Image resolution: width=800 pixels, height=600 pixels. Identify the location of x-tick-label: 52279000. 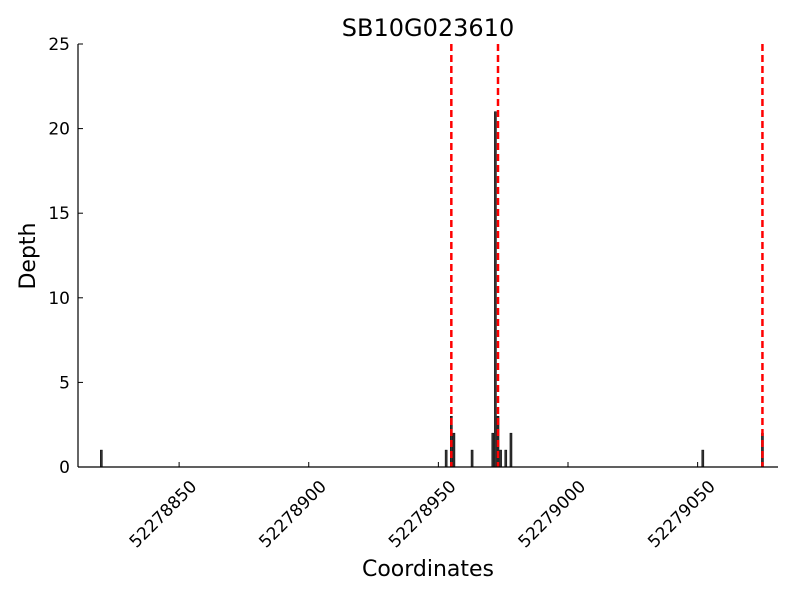
(552, 514).